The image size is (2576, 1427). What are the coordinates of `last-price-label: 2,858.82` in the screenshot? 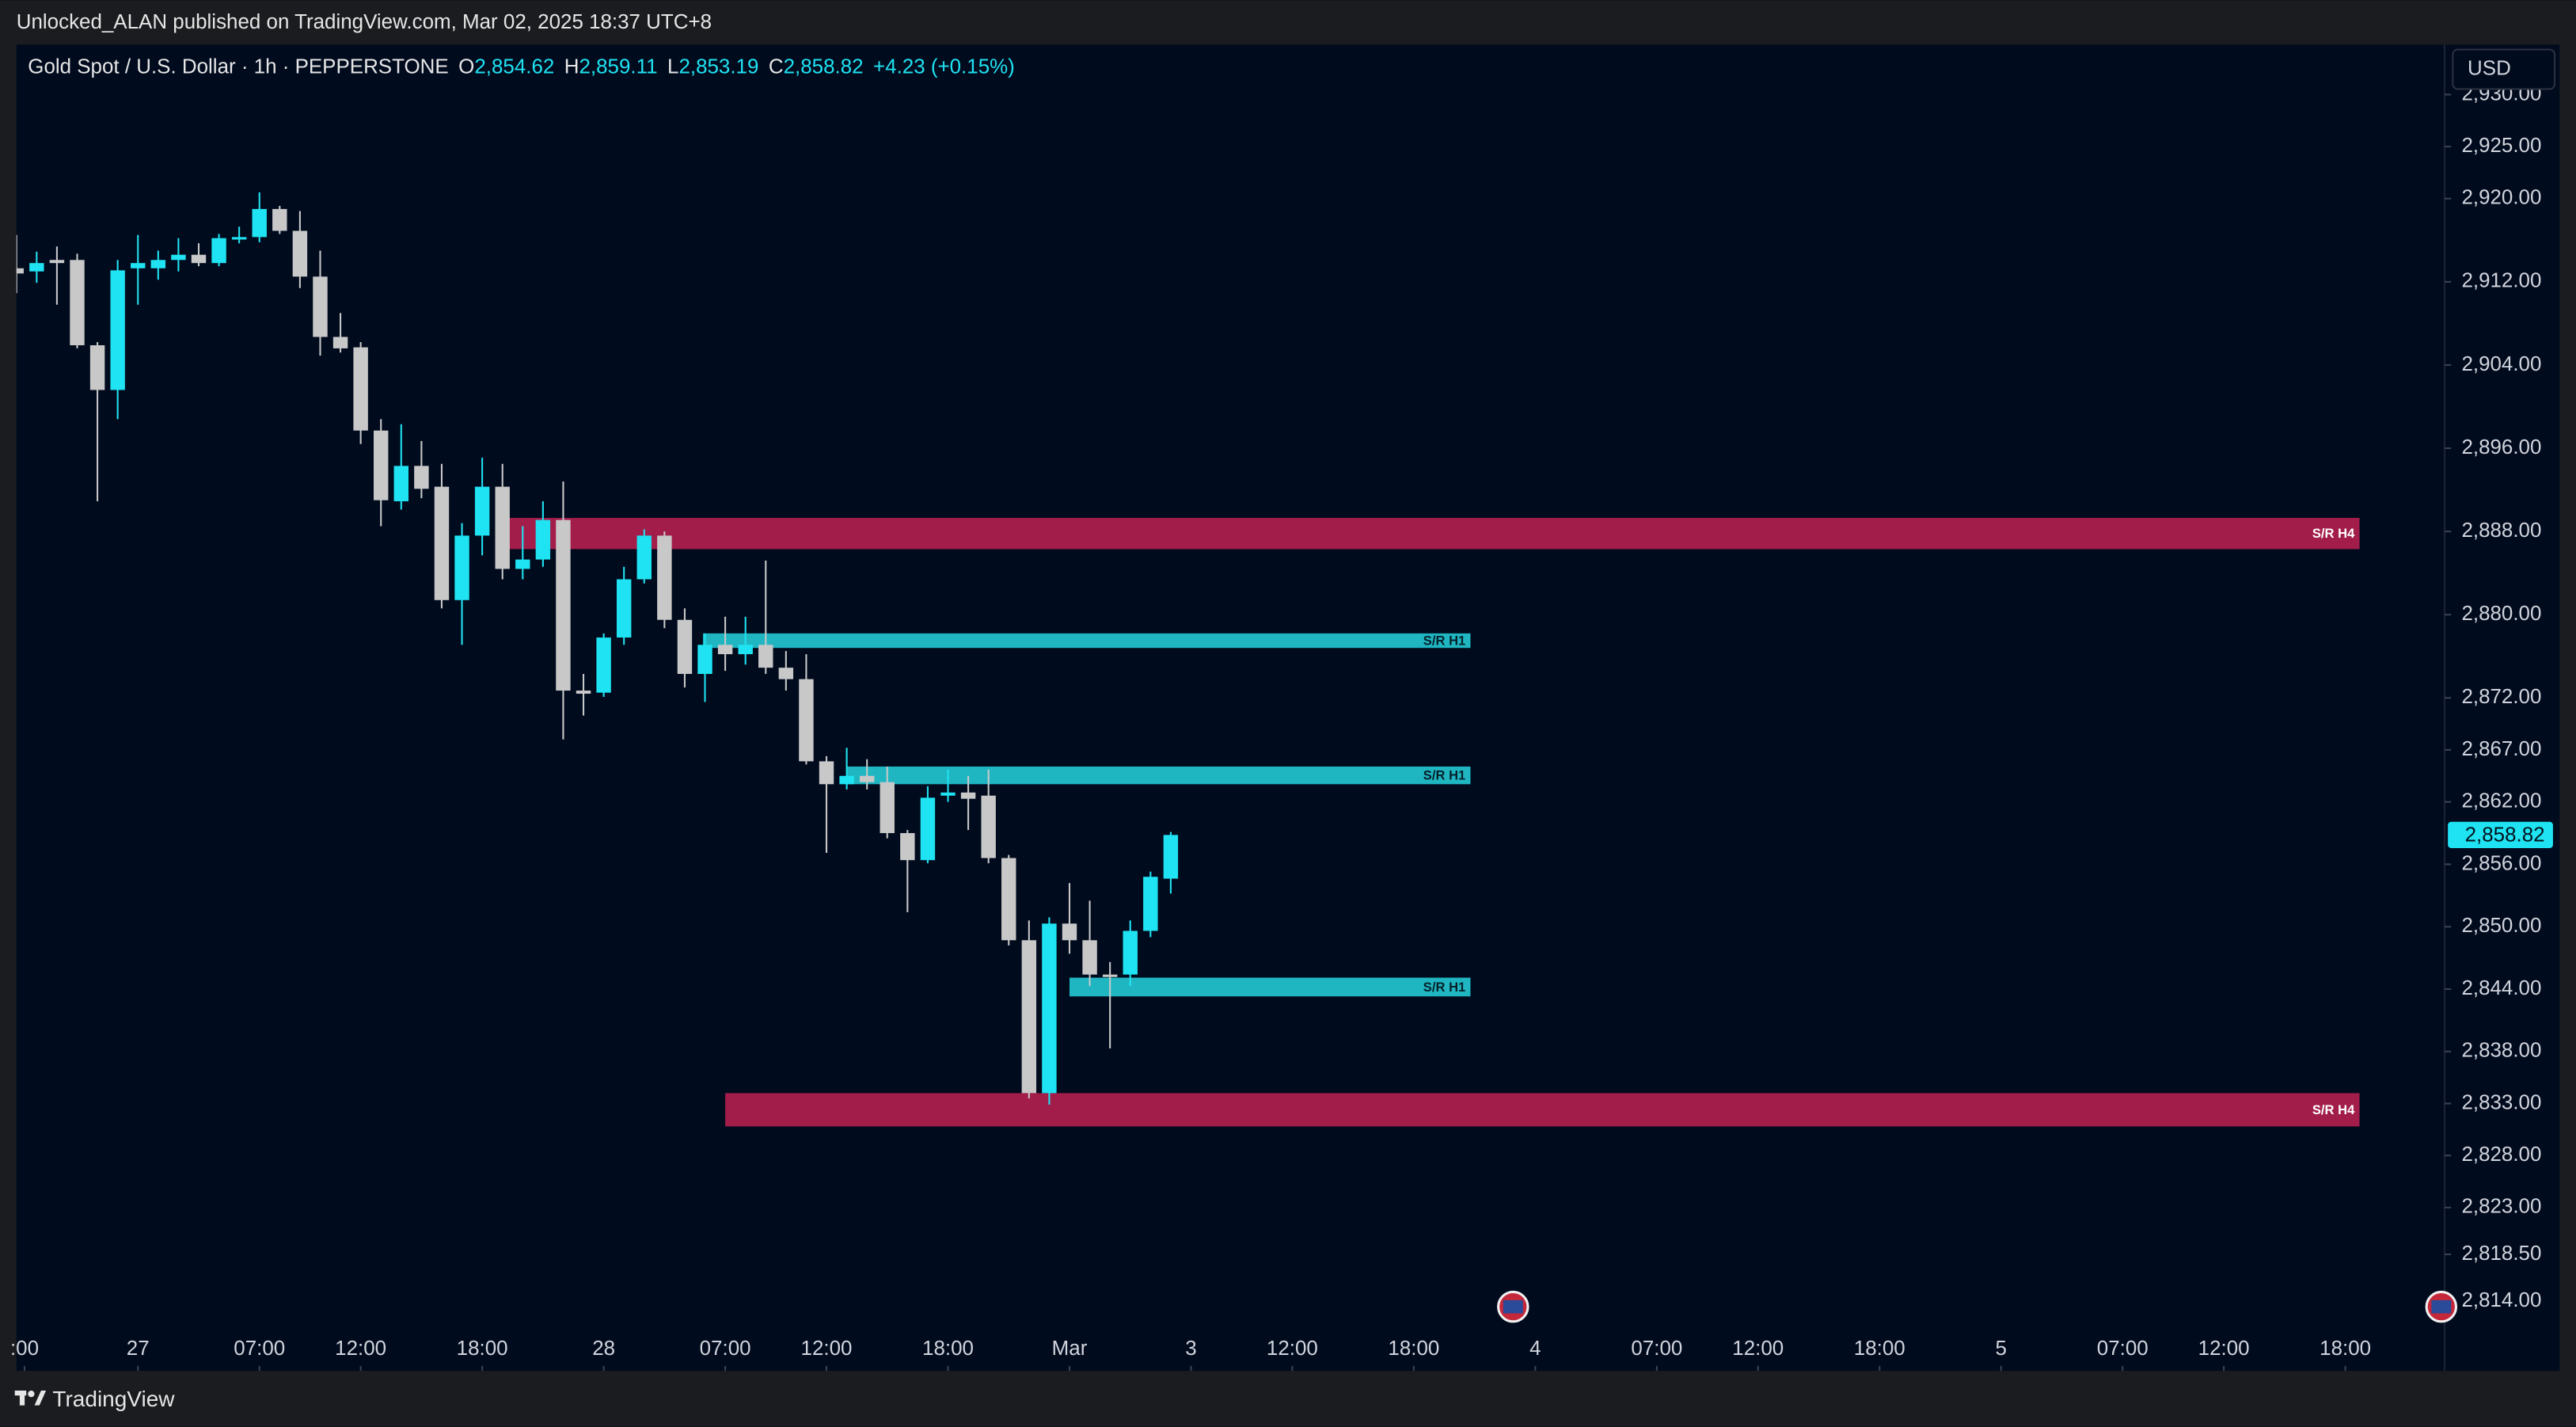 It's located at (2505, 835).